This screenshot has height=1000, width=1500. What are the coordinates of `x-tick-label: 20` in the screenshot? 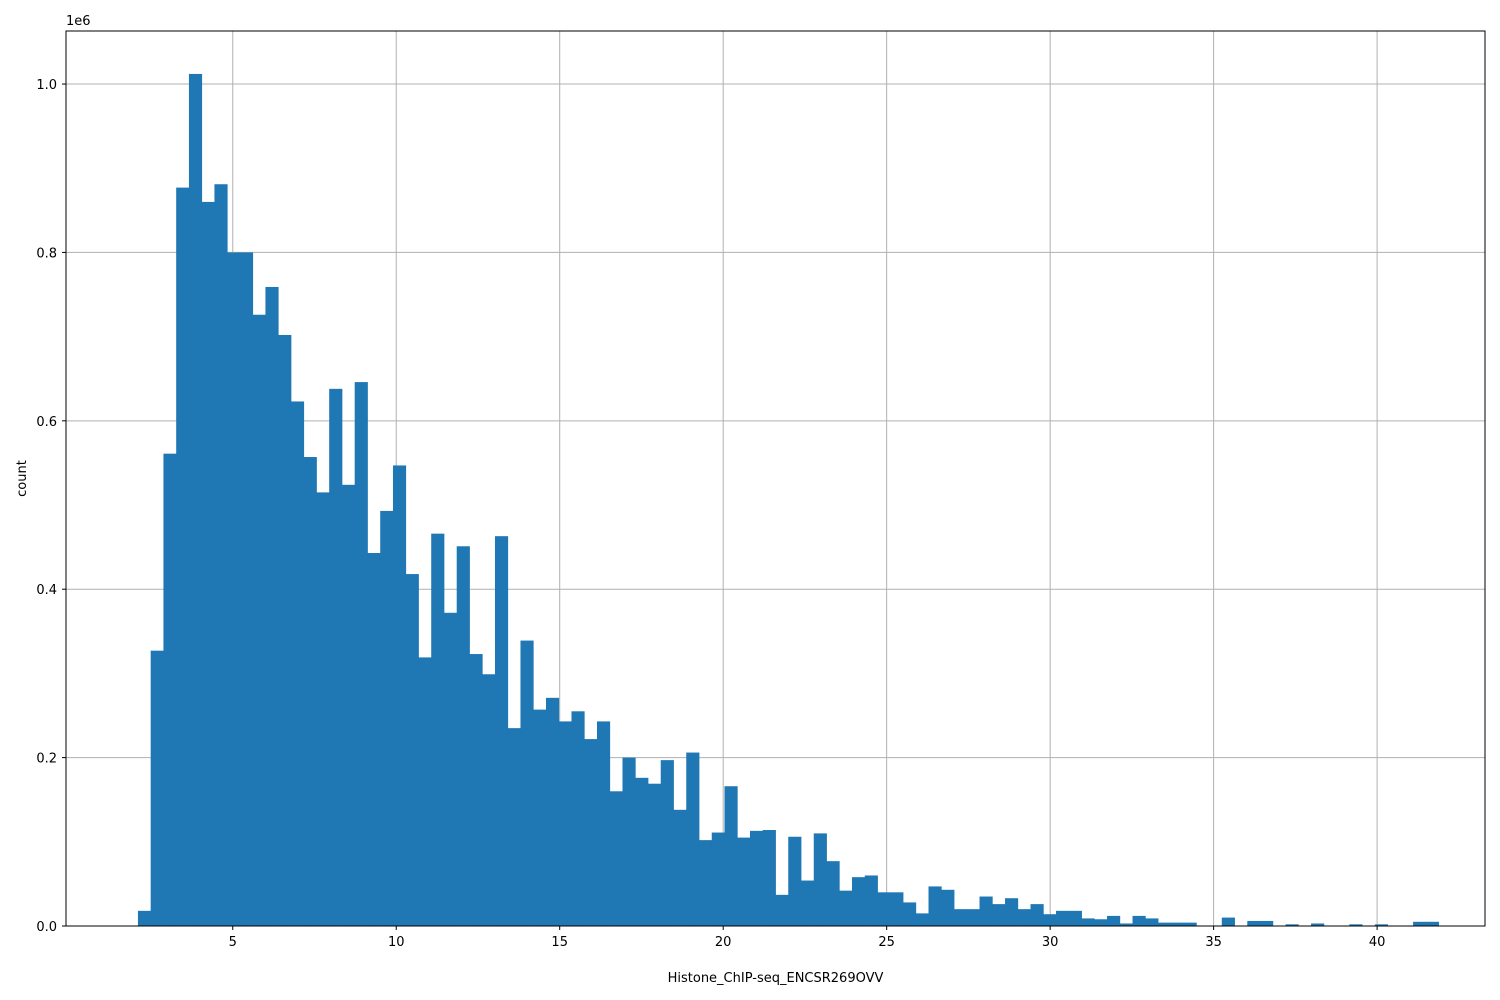 It's located at (723, 942).